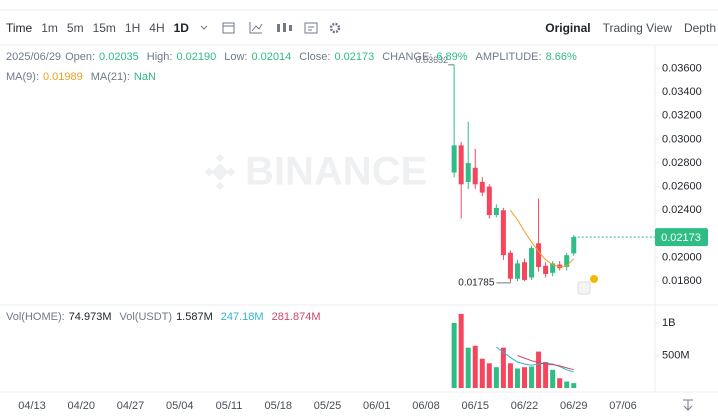  What do you see at coordinates (146, 317) in the screenshot?
I see `volume-label: Vol(USDT)` at bounding box center [146, 317].